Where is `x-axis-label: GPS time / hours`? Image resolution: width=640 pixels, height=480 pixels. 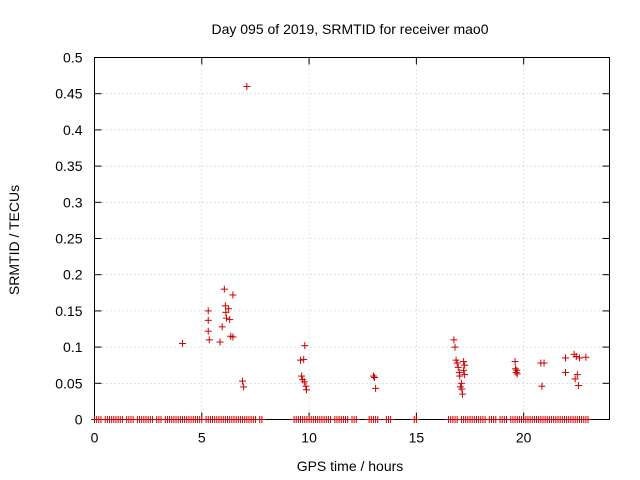 x-axis-label: GPS time / hours is located at coordinates (350, 466).